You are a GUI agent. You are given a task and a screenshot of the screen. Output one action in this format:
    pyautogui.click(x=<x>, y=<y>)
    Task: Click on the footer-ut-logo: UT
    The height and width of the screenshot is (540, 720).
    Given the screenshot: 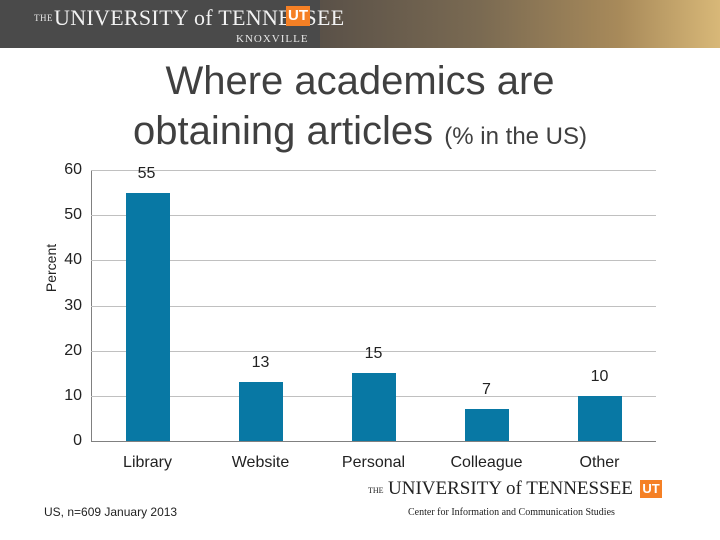 What is the action you would take?
    pyautogui.click(x=651, y=489)
    